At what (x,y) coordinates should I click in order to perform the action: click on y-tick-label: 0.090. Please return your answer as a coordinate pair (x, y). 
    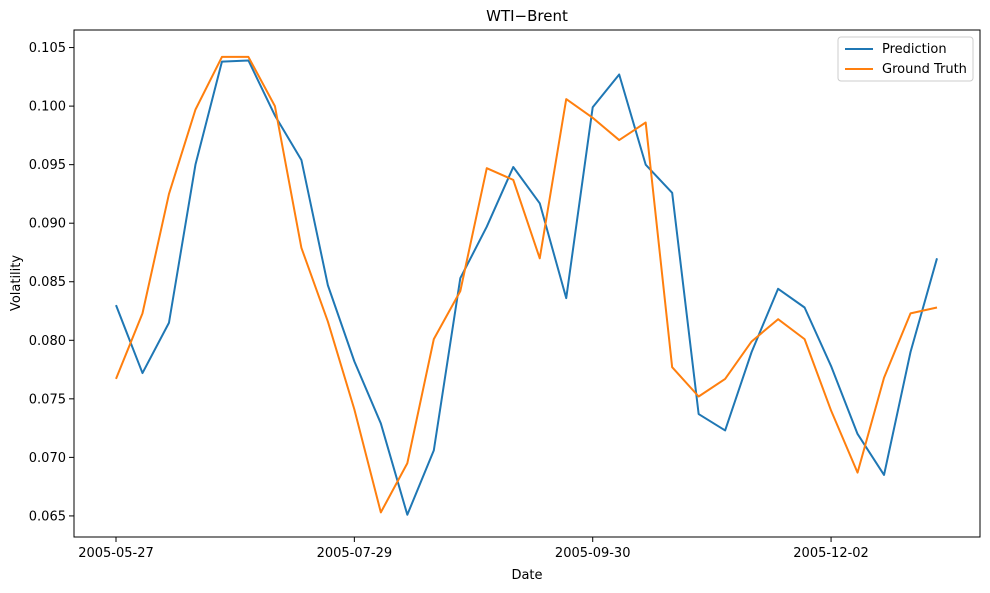
    Looking at the image, I should click on (47, 224).